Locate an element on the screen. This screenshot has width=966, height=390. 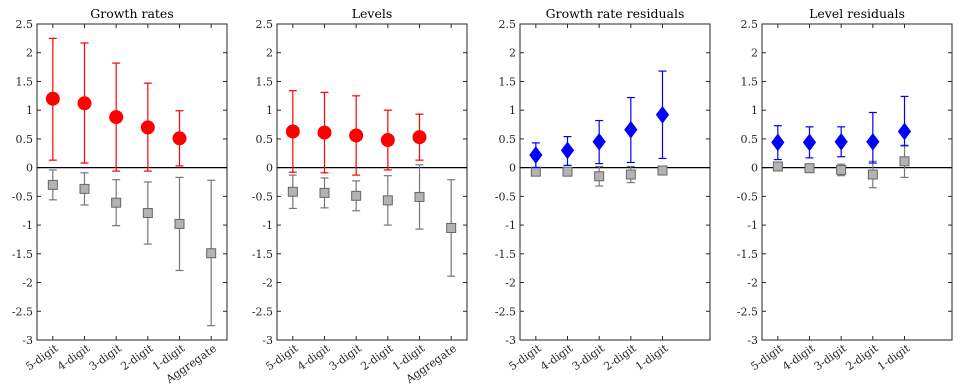
chart-title: Level residuals is located at coordinates (857, 13).